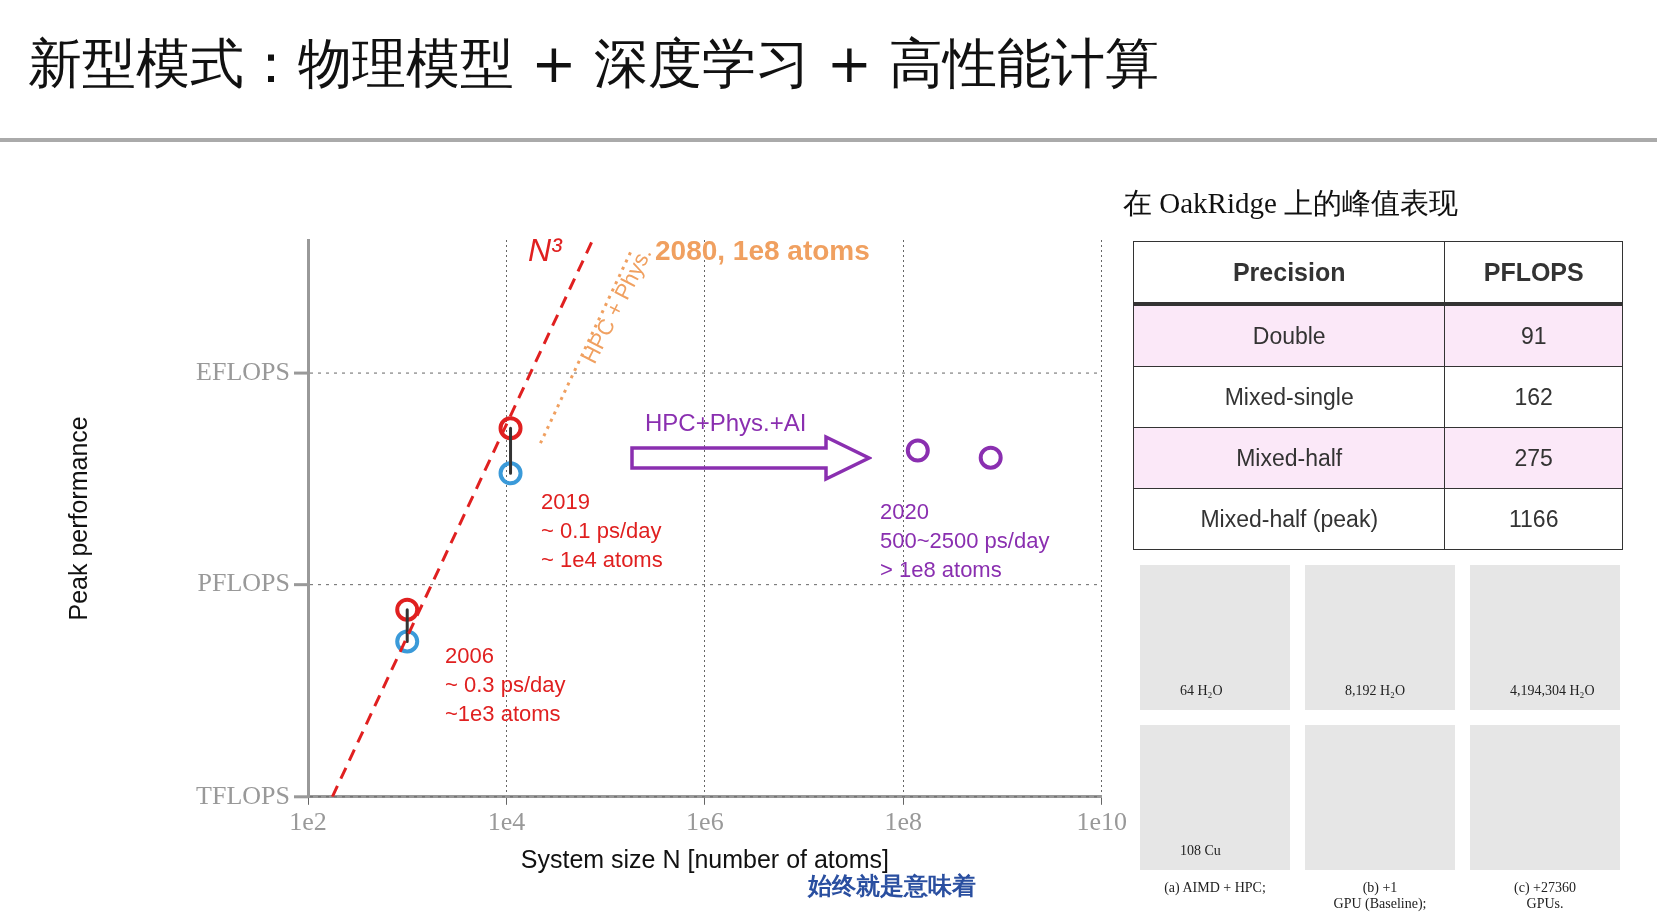 This screenshot has height=920, width=1657. What do you see at coordinates (1533, 519) in the screenshot?
I see `data-label: 1166` at bounding box center [1533, 519].